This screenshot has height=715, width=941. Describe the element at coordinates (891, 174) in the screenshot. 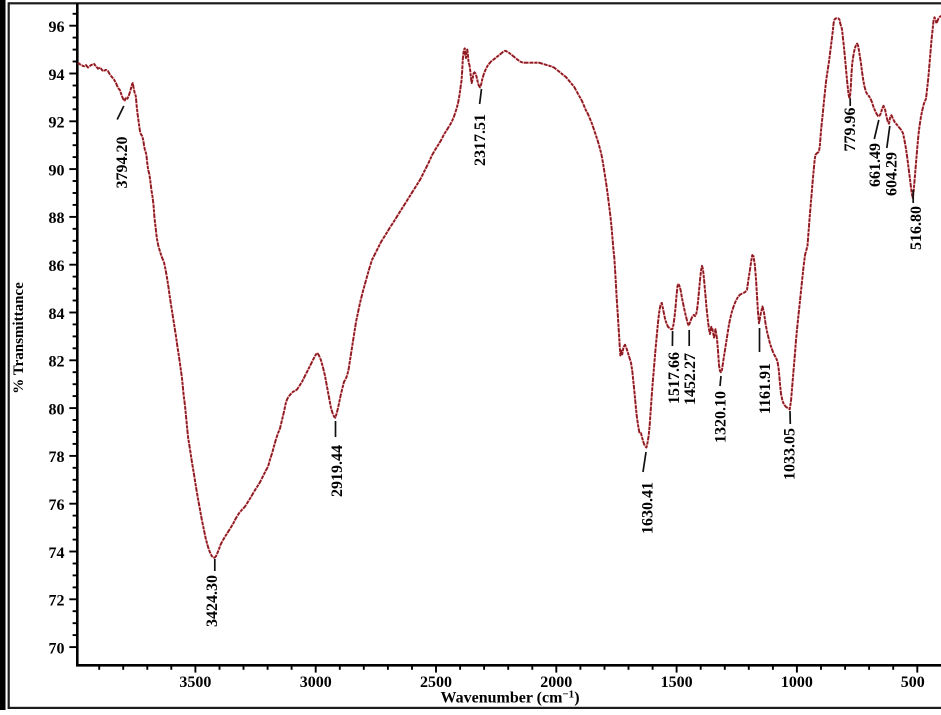

I see `svg-text: 604.29` at that location.